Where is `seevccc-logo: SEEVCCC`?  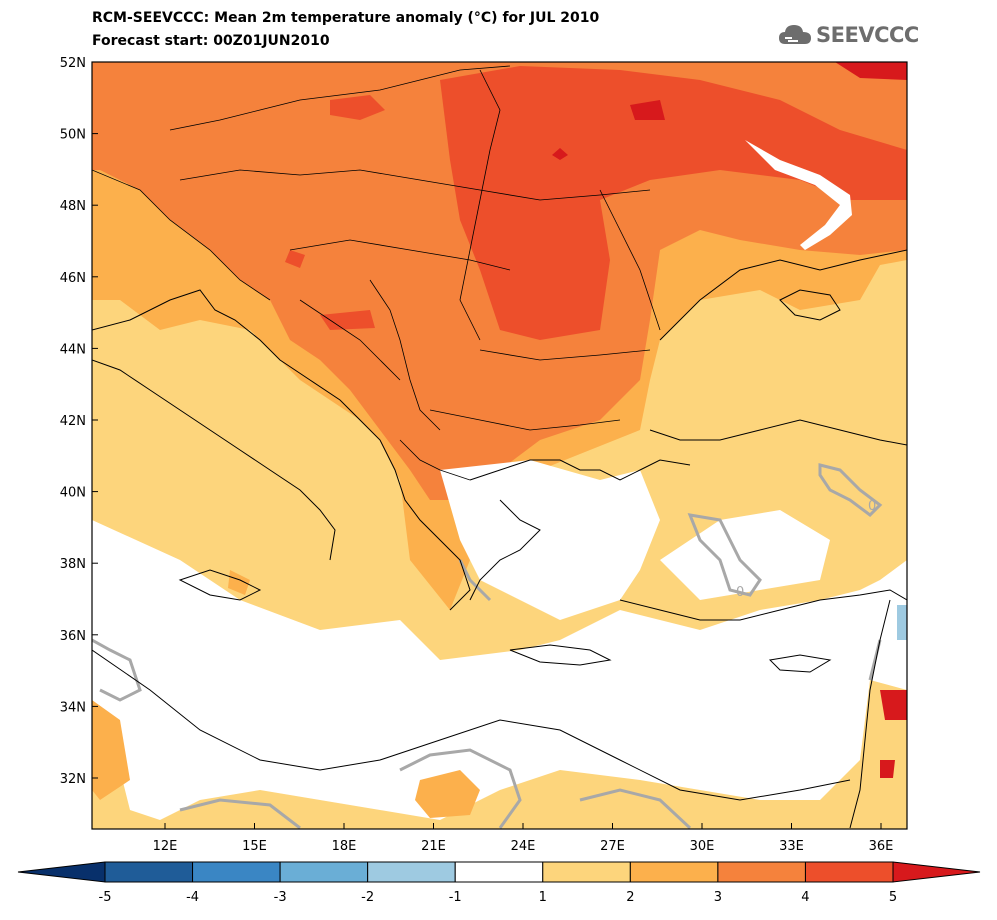 seevccc-logo: SEEVCCC is located at coordinates (848, 35).